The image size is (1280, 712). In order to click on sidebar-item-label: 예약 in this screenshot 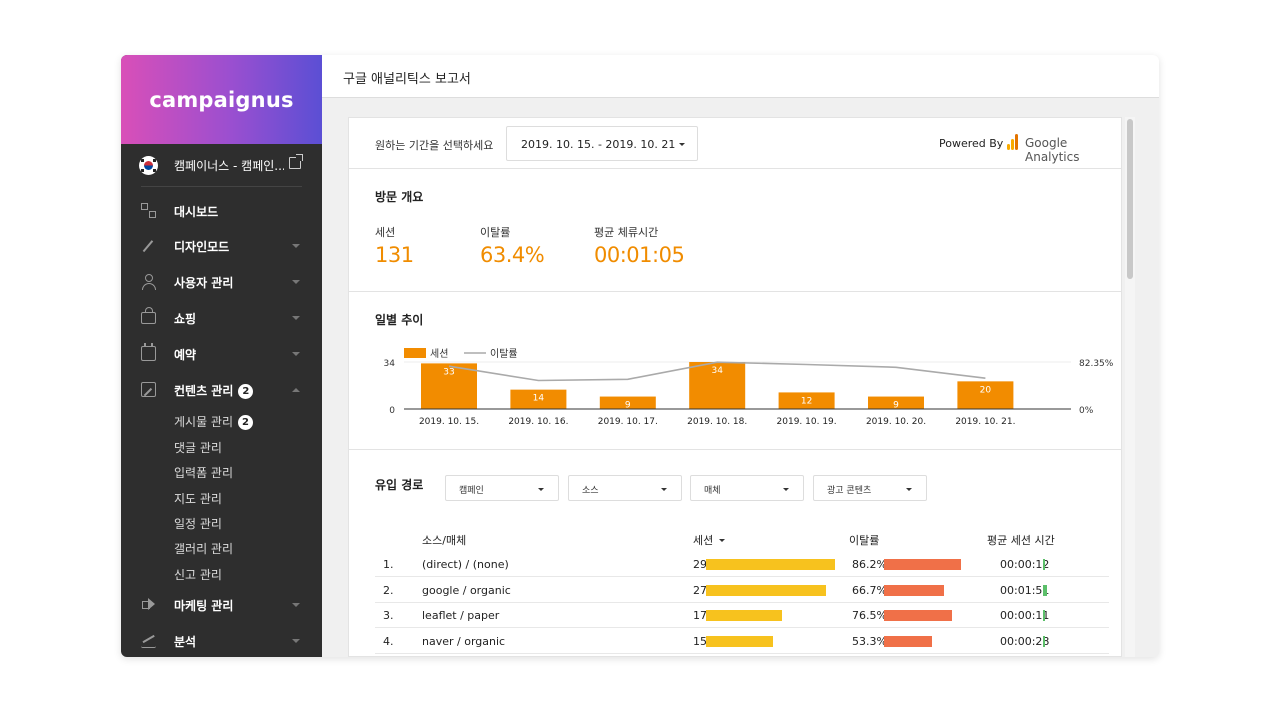, I will do `click(185, 355)`.